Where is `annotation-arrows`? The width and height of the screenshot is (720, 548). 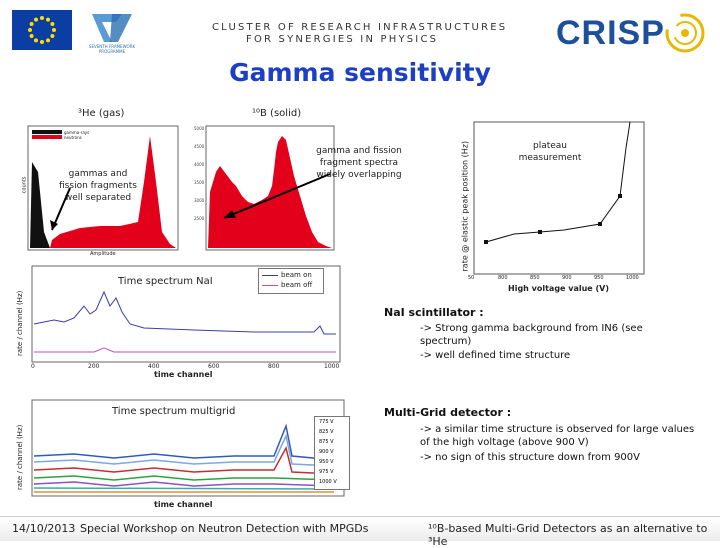 annotation-arrows is located at coordinates (190, 202).